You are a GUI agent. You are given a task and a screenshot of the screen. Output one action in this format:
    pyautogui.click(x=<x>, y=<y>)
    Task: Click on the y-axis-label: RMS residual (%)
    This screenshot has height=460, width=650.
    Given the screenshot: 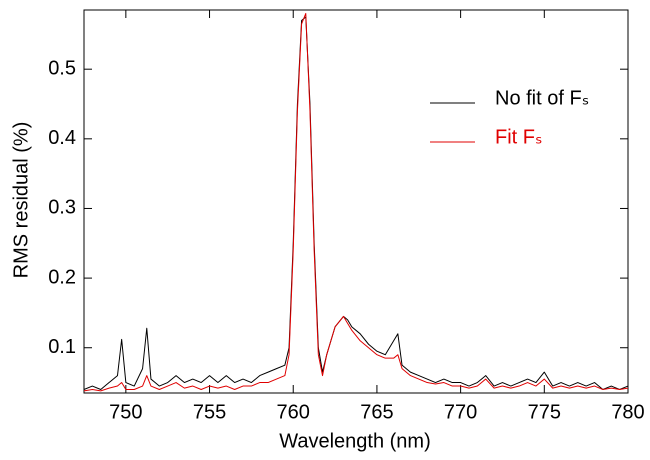 What is the action you would take?
    pyautogui.click(x=21, y=200)
    